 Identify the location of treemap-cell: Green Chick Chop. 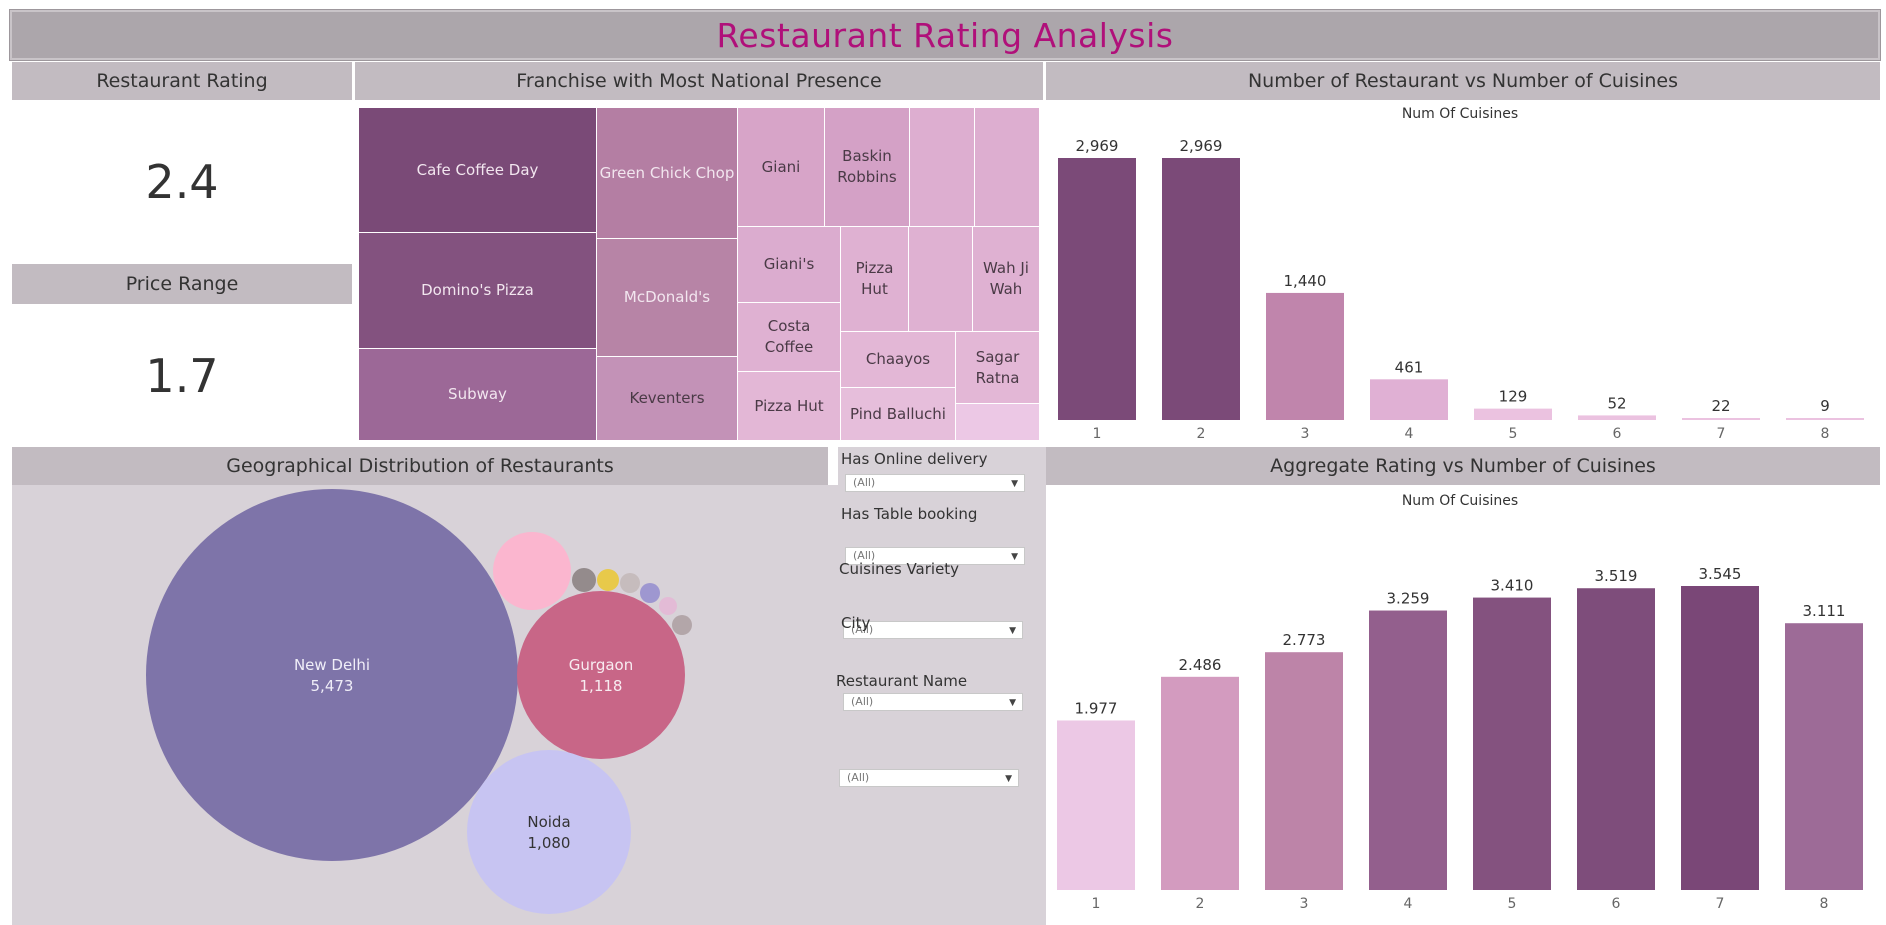
(667, 173).